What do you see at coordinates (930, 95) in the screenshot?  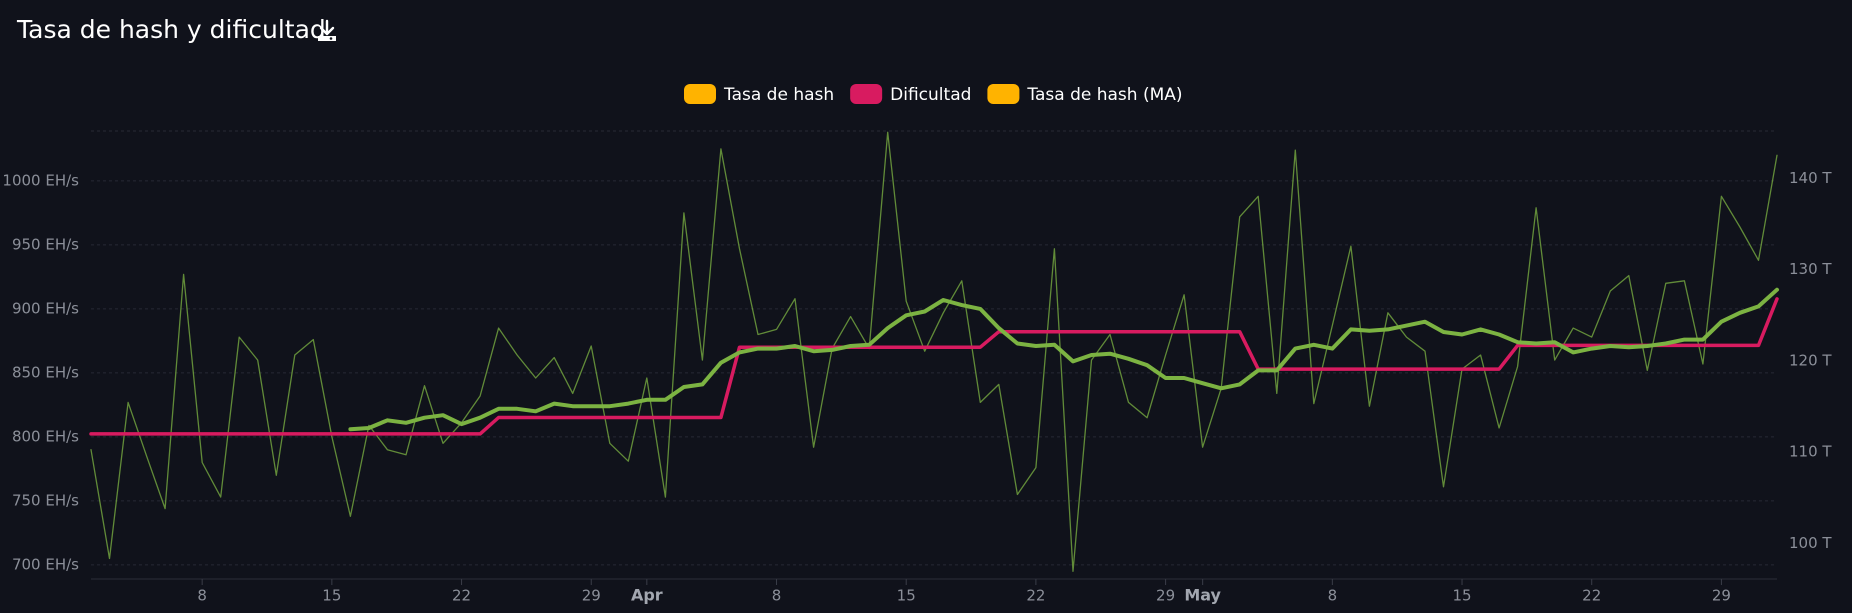 I see `legend-label: Dificultad` at bounding box center [930, 95].